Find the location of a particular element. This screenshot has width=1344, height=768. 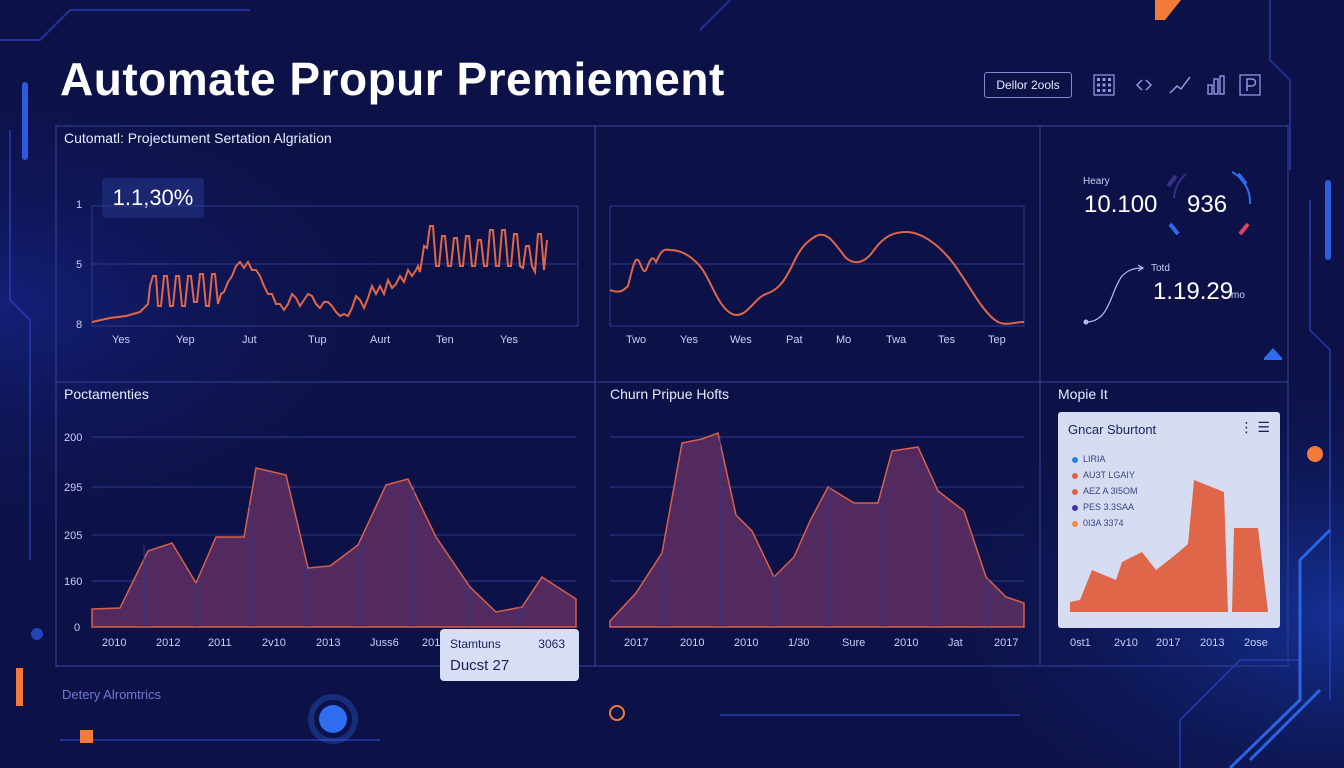

x-tick: Jat is located at coordinates (955, 643).